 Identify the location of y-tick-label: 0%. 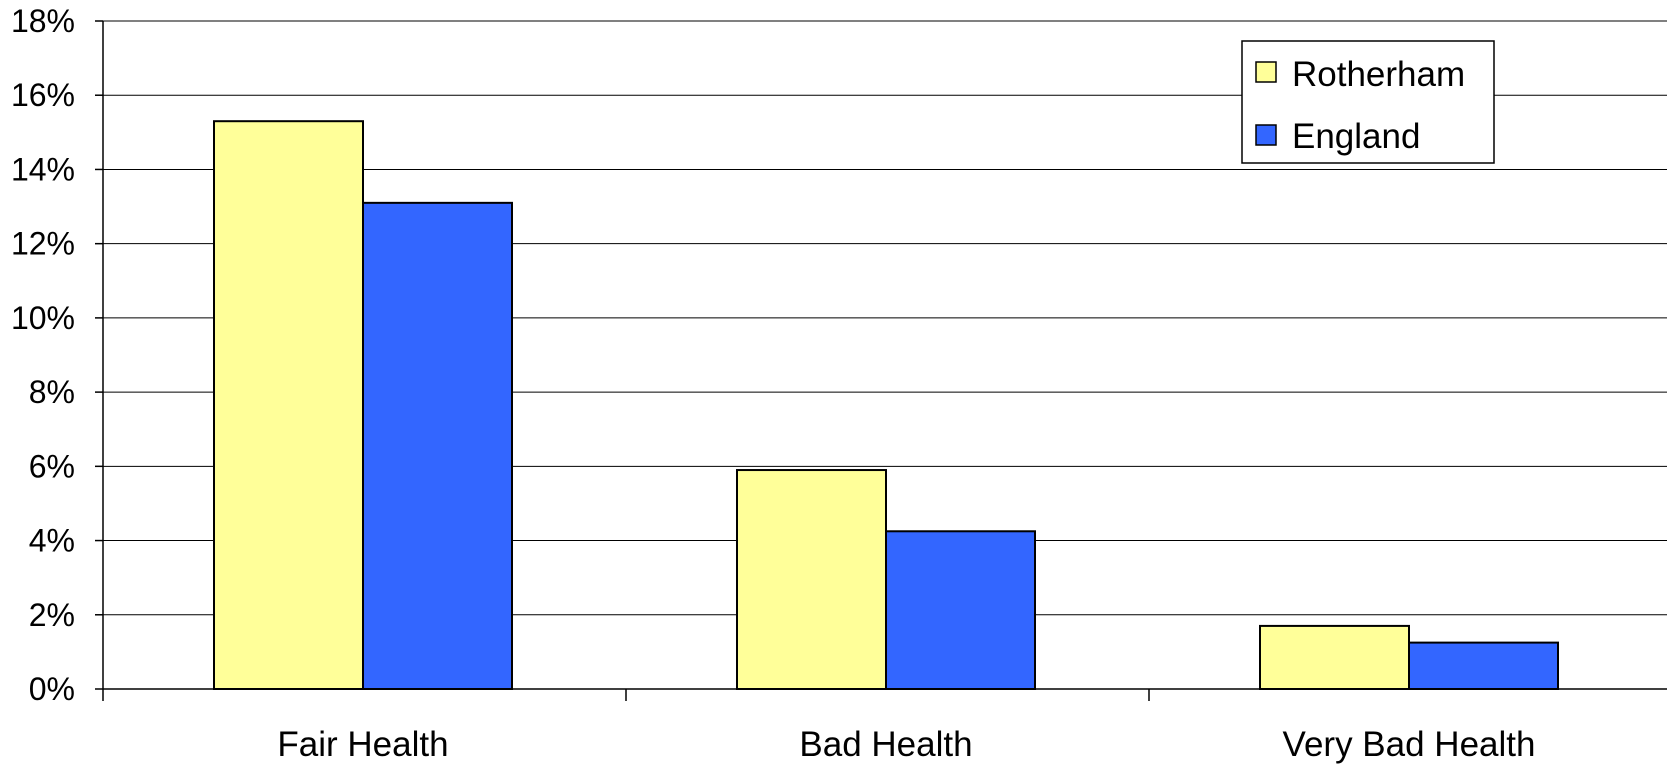
(52, 689).